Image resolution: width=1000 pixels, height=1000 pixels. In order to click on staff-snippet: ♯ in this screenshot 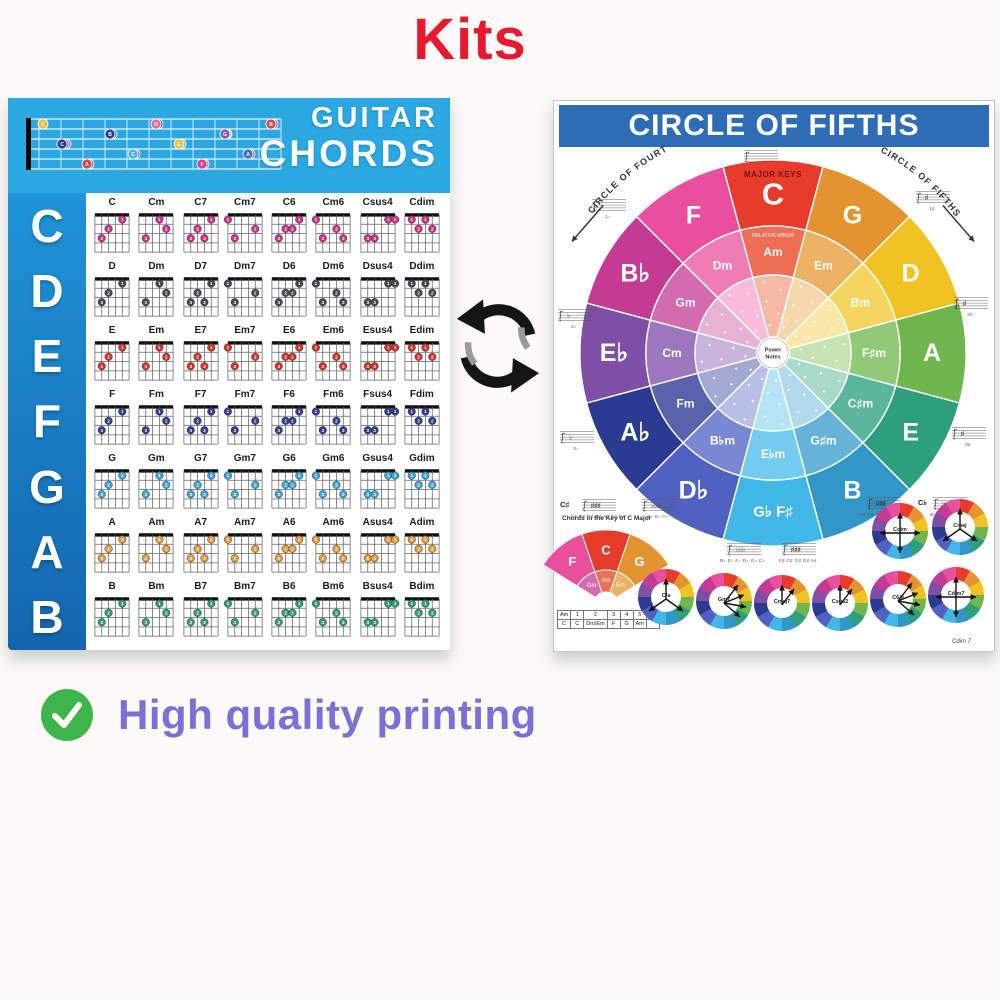, I will do `click(971, 303)`.